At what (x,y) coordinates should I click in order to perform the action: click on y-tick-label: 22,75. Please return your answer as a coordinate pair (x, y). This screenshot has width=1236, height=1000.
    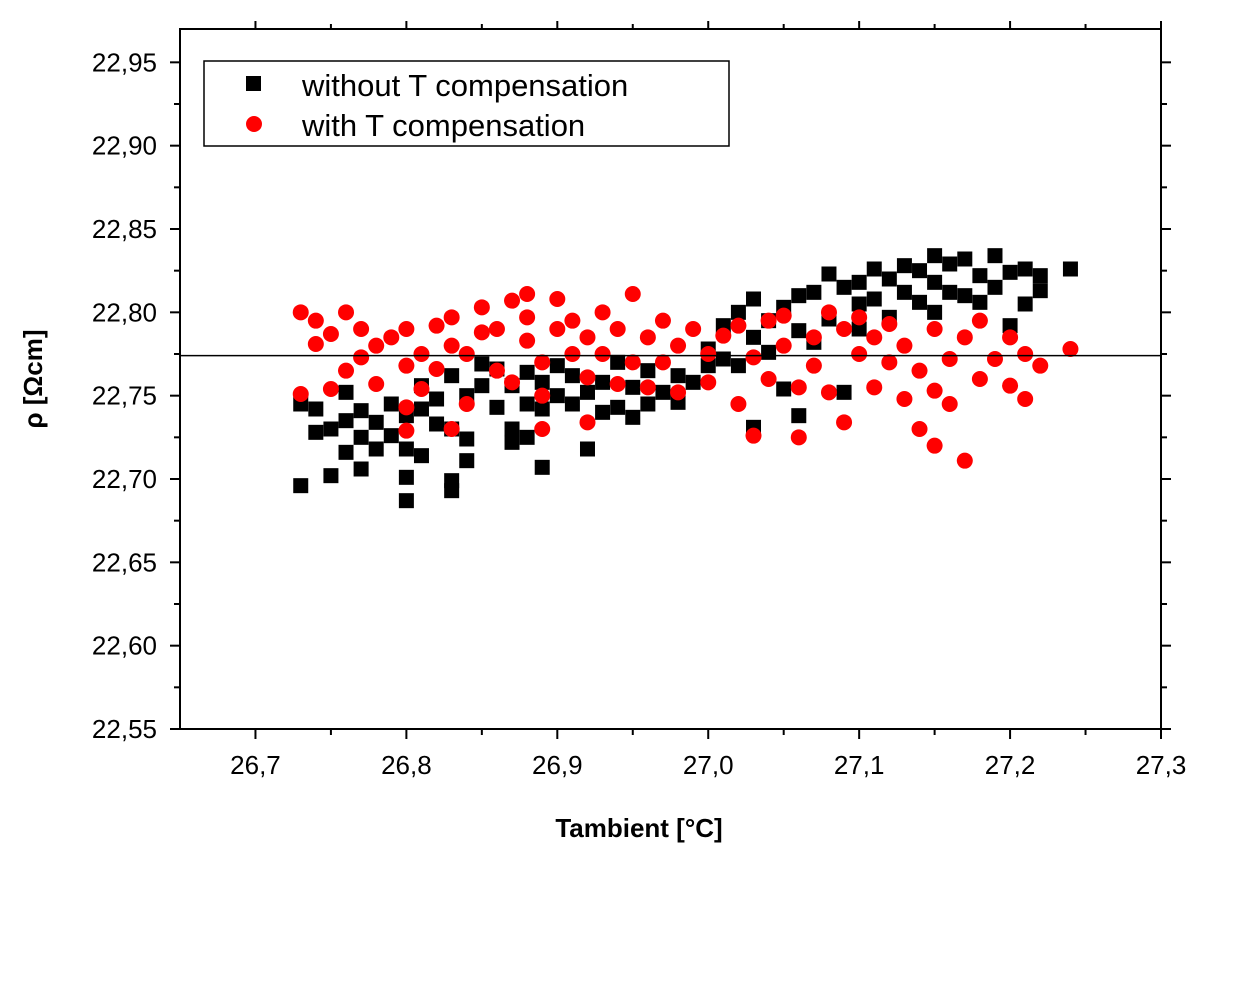
    Looking at the image, I should click on (124, 396).